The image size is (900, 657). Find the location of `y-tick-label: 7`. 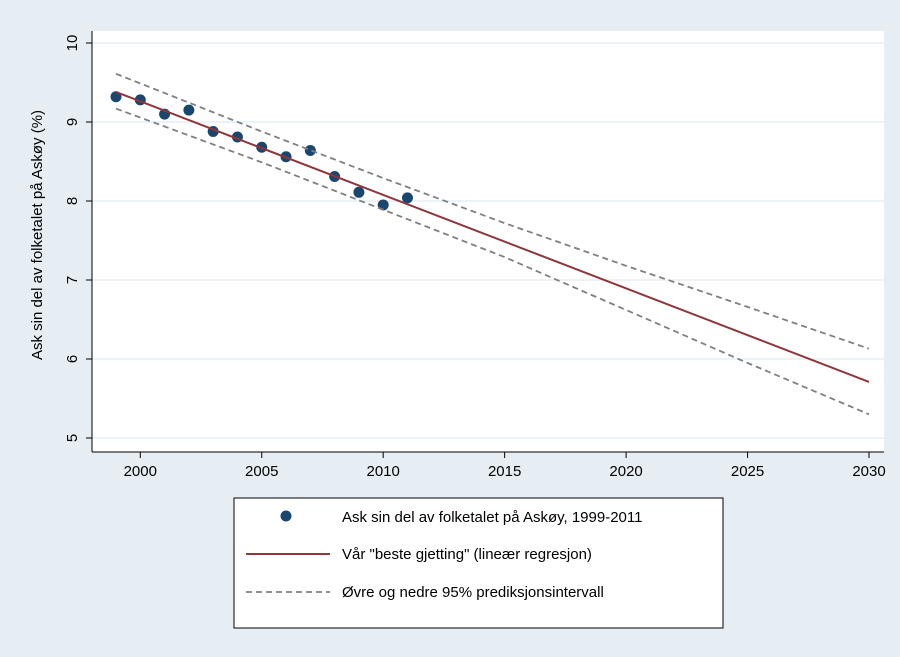

y-tick-label: 7 is located at coordinates (72, 280).